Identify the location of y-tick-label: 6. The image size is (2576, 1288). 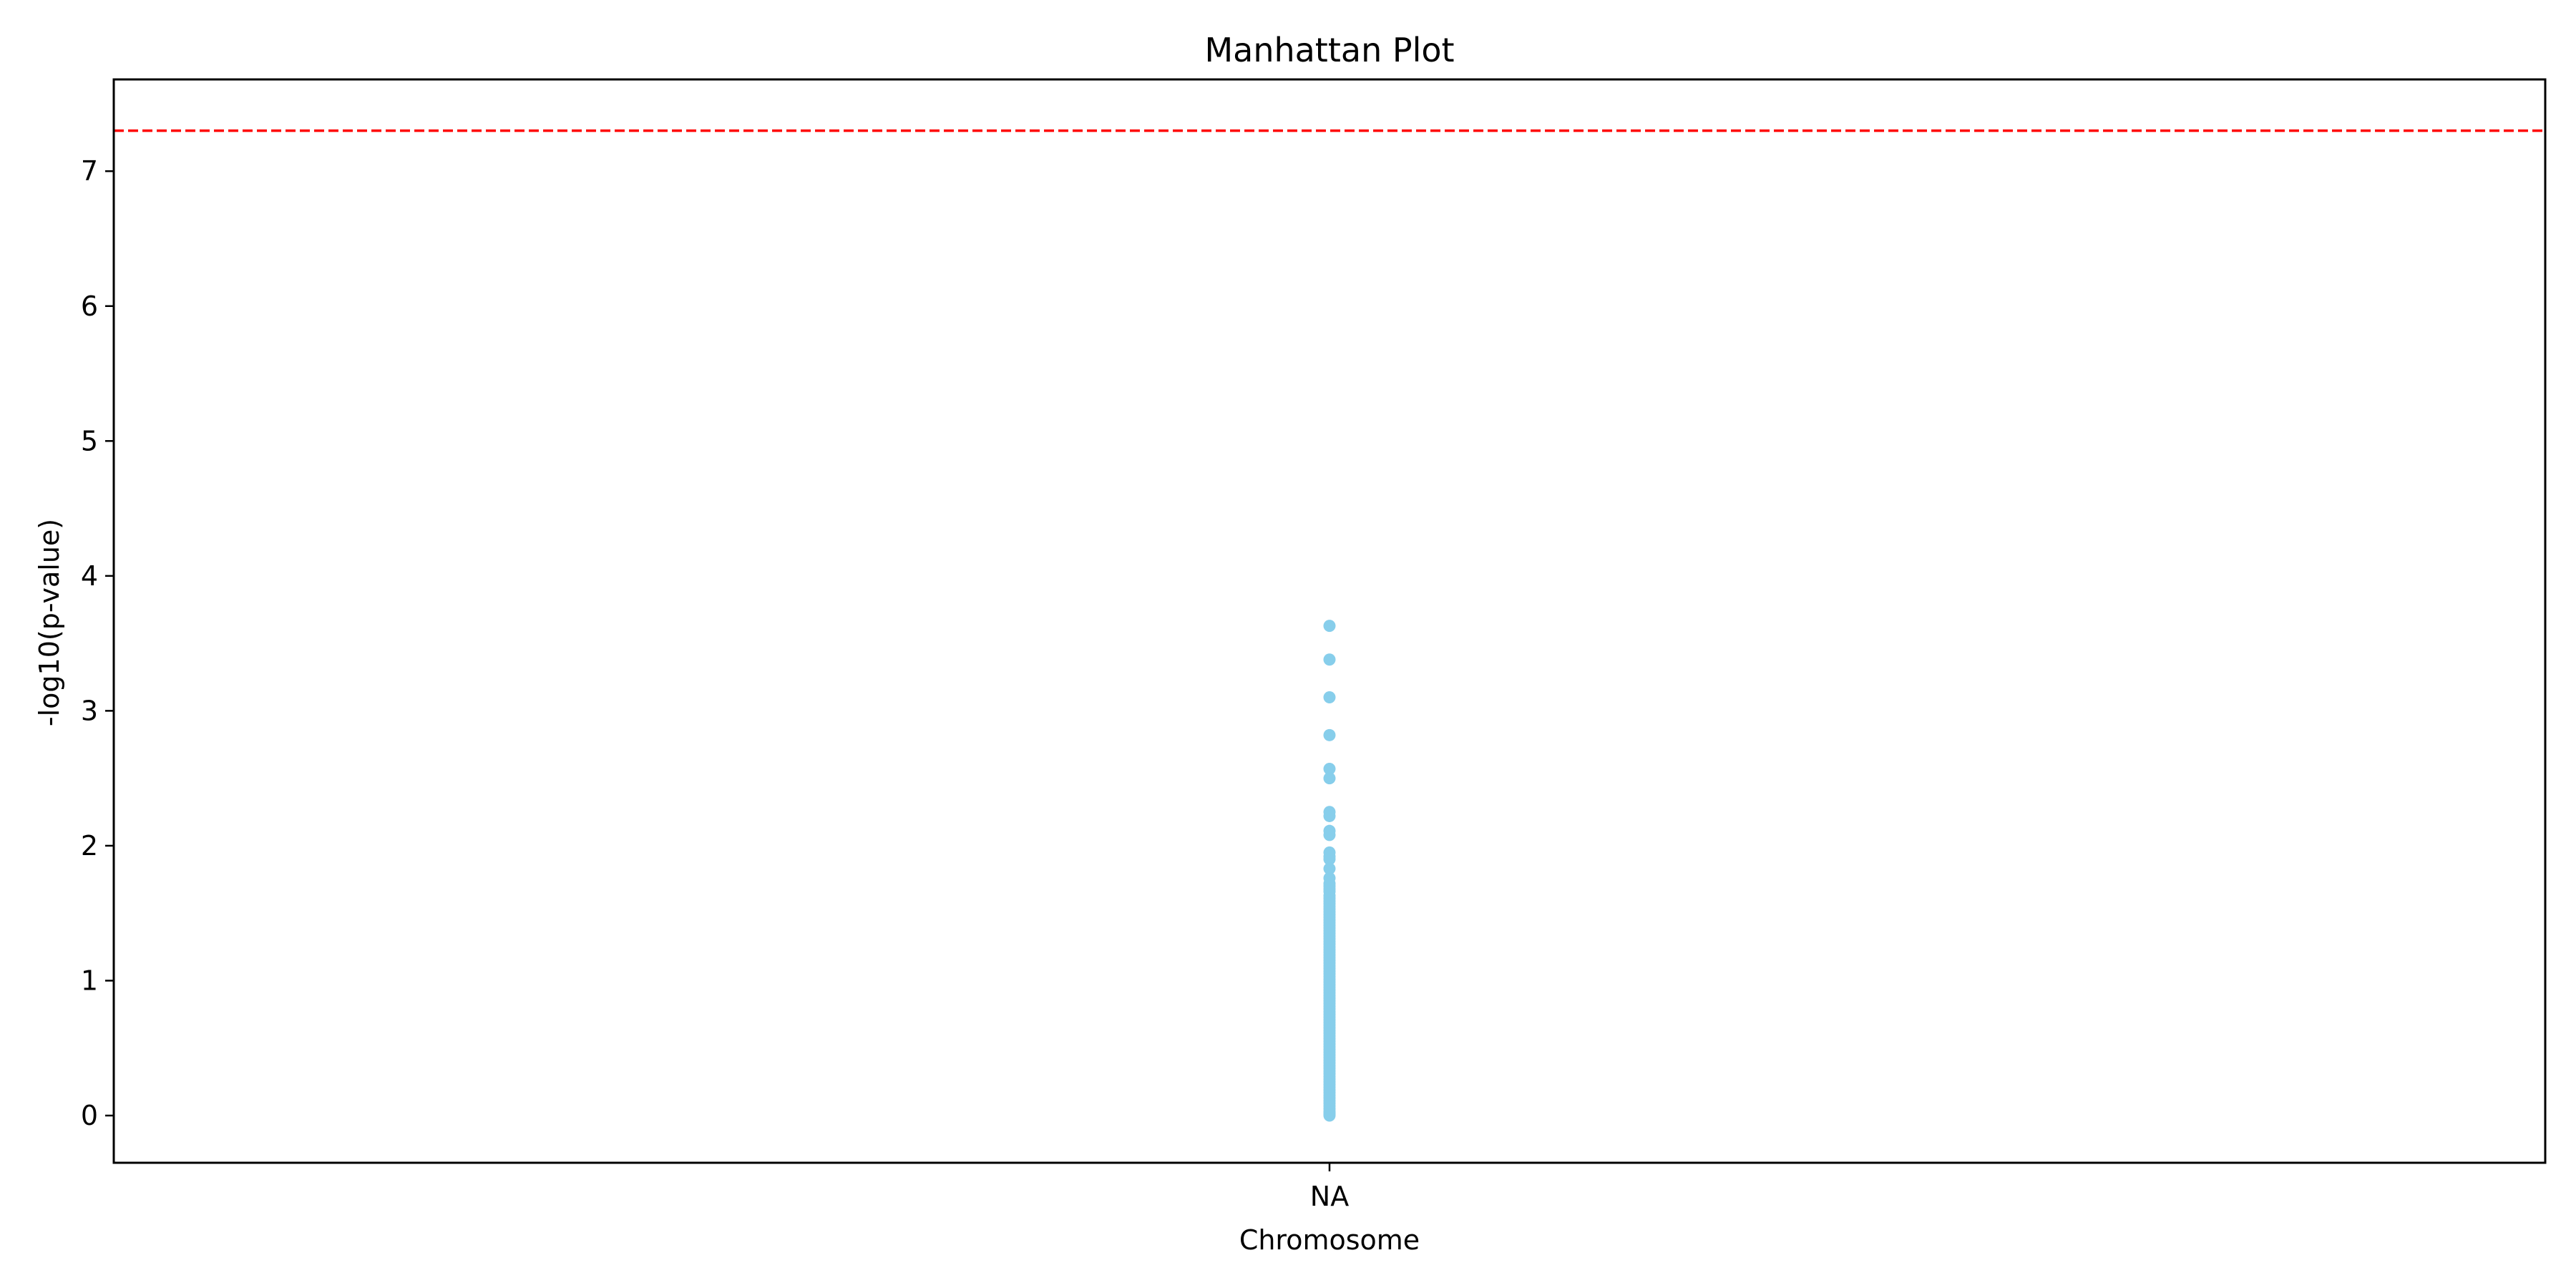
(89, 306).